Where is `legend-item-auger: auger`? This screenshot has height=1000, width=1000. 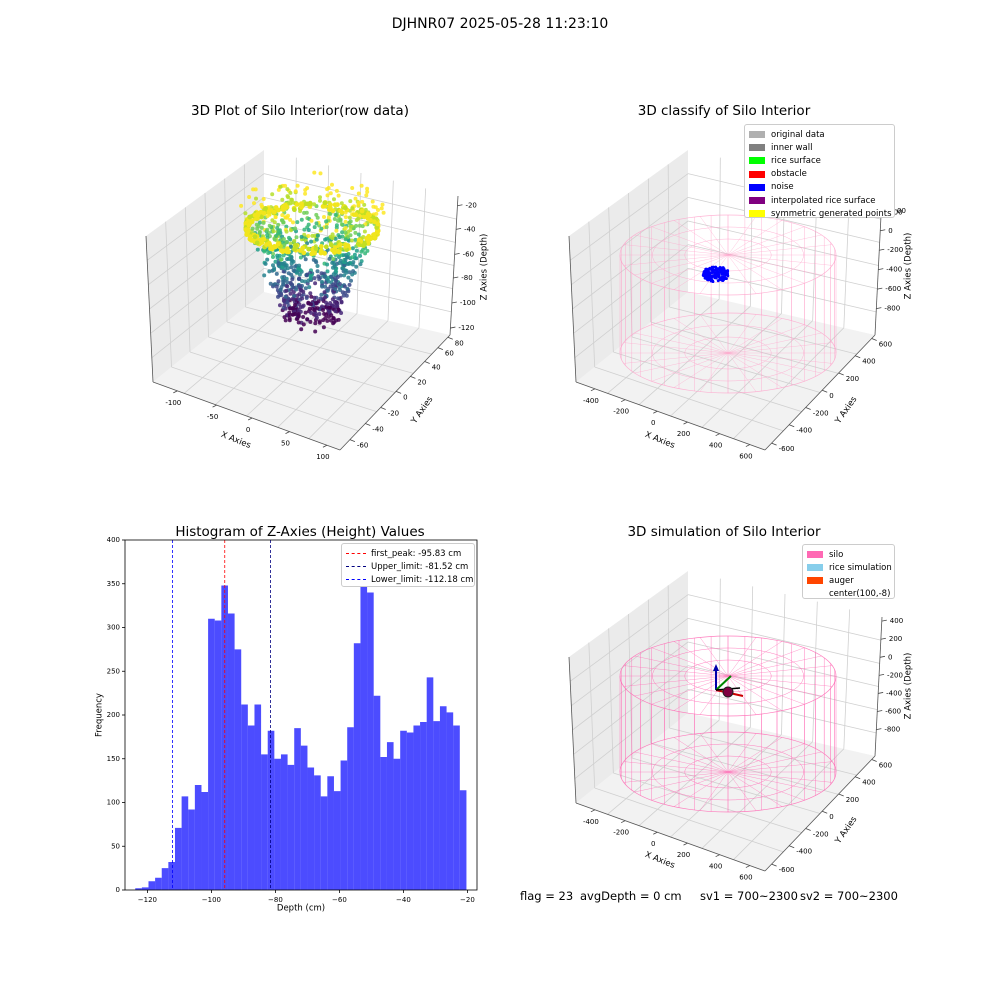 legend-item-auger: auger is located at coordinates (848, 580).